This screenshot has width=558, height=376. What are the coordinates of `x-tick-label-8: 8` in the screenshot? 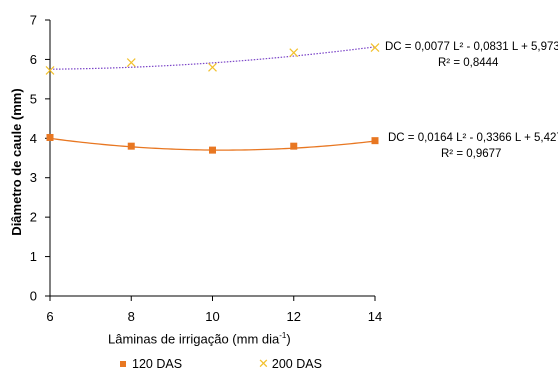 It's located at (131, 316).